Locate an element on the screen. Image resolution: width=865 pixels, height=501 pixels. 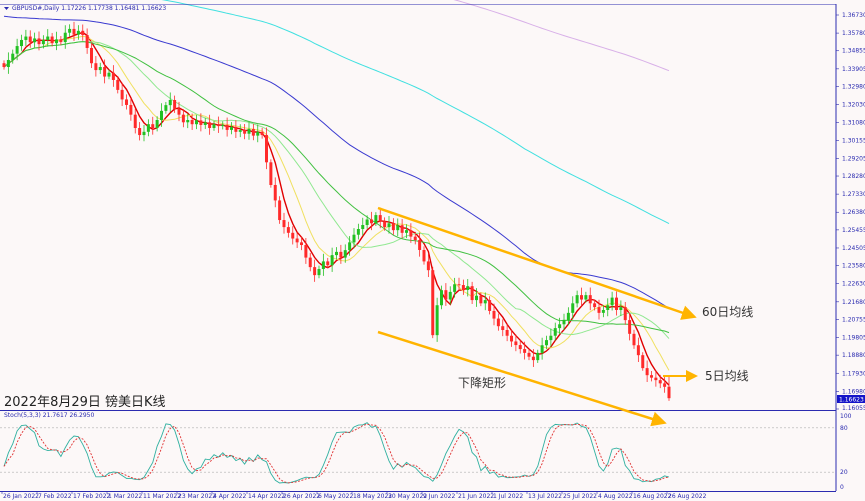
stoch-header: Stoch(5,3,3) 21.7617 26.2950 is located at coordinates (49, 415).